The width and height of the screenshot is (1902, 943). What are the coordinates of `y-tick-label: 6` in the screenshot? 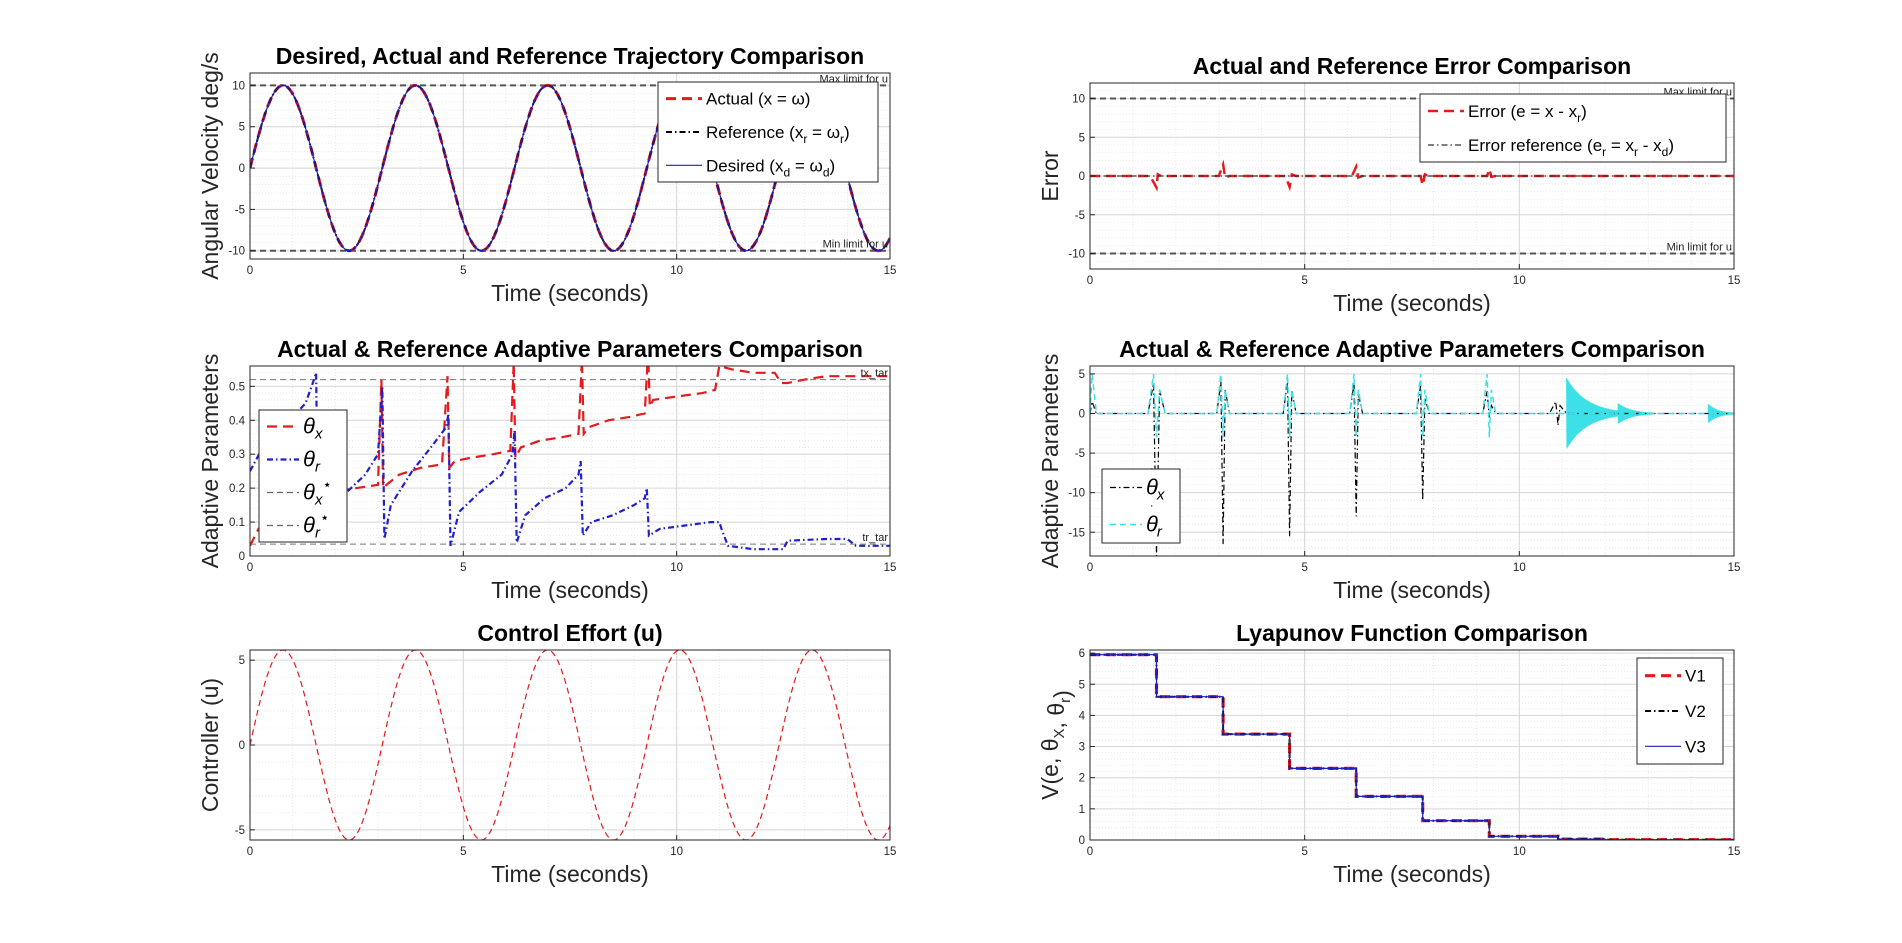 It's located at (1082, 654).